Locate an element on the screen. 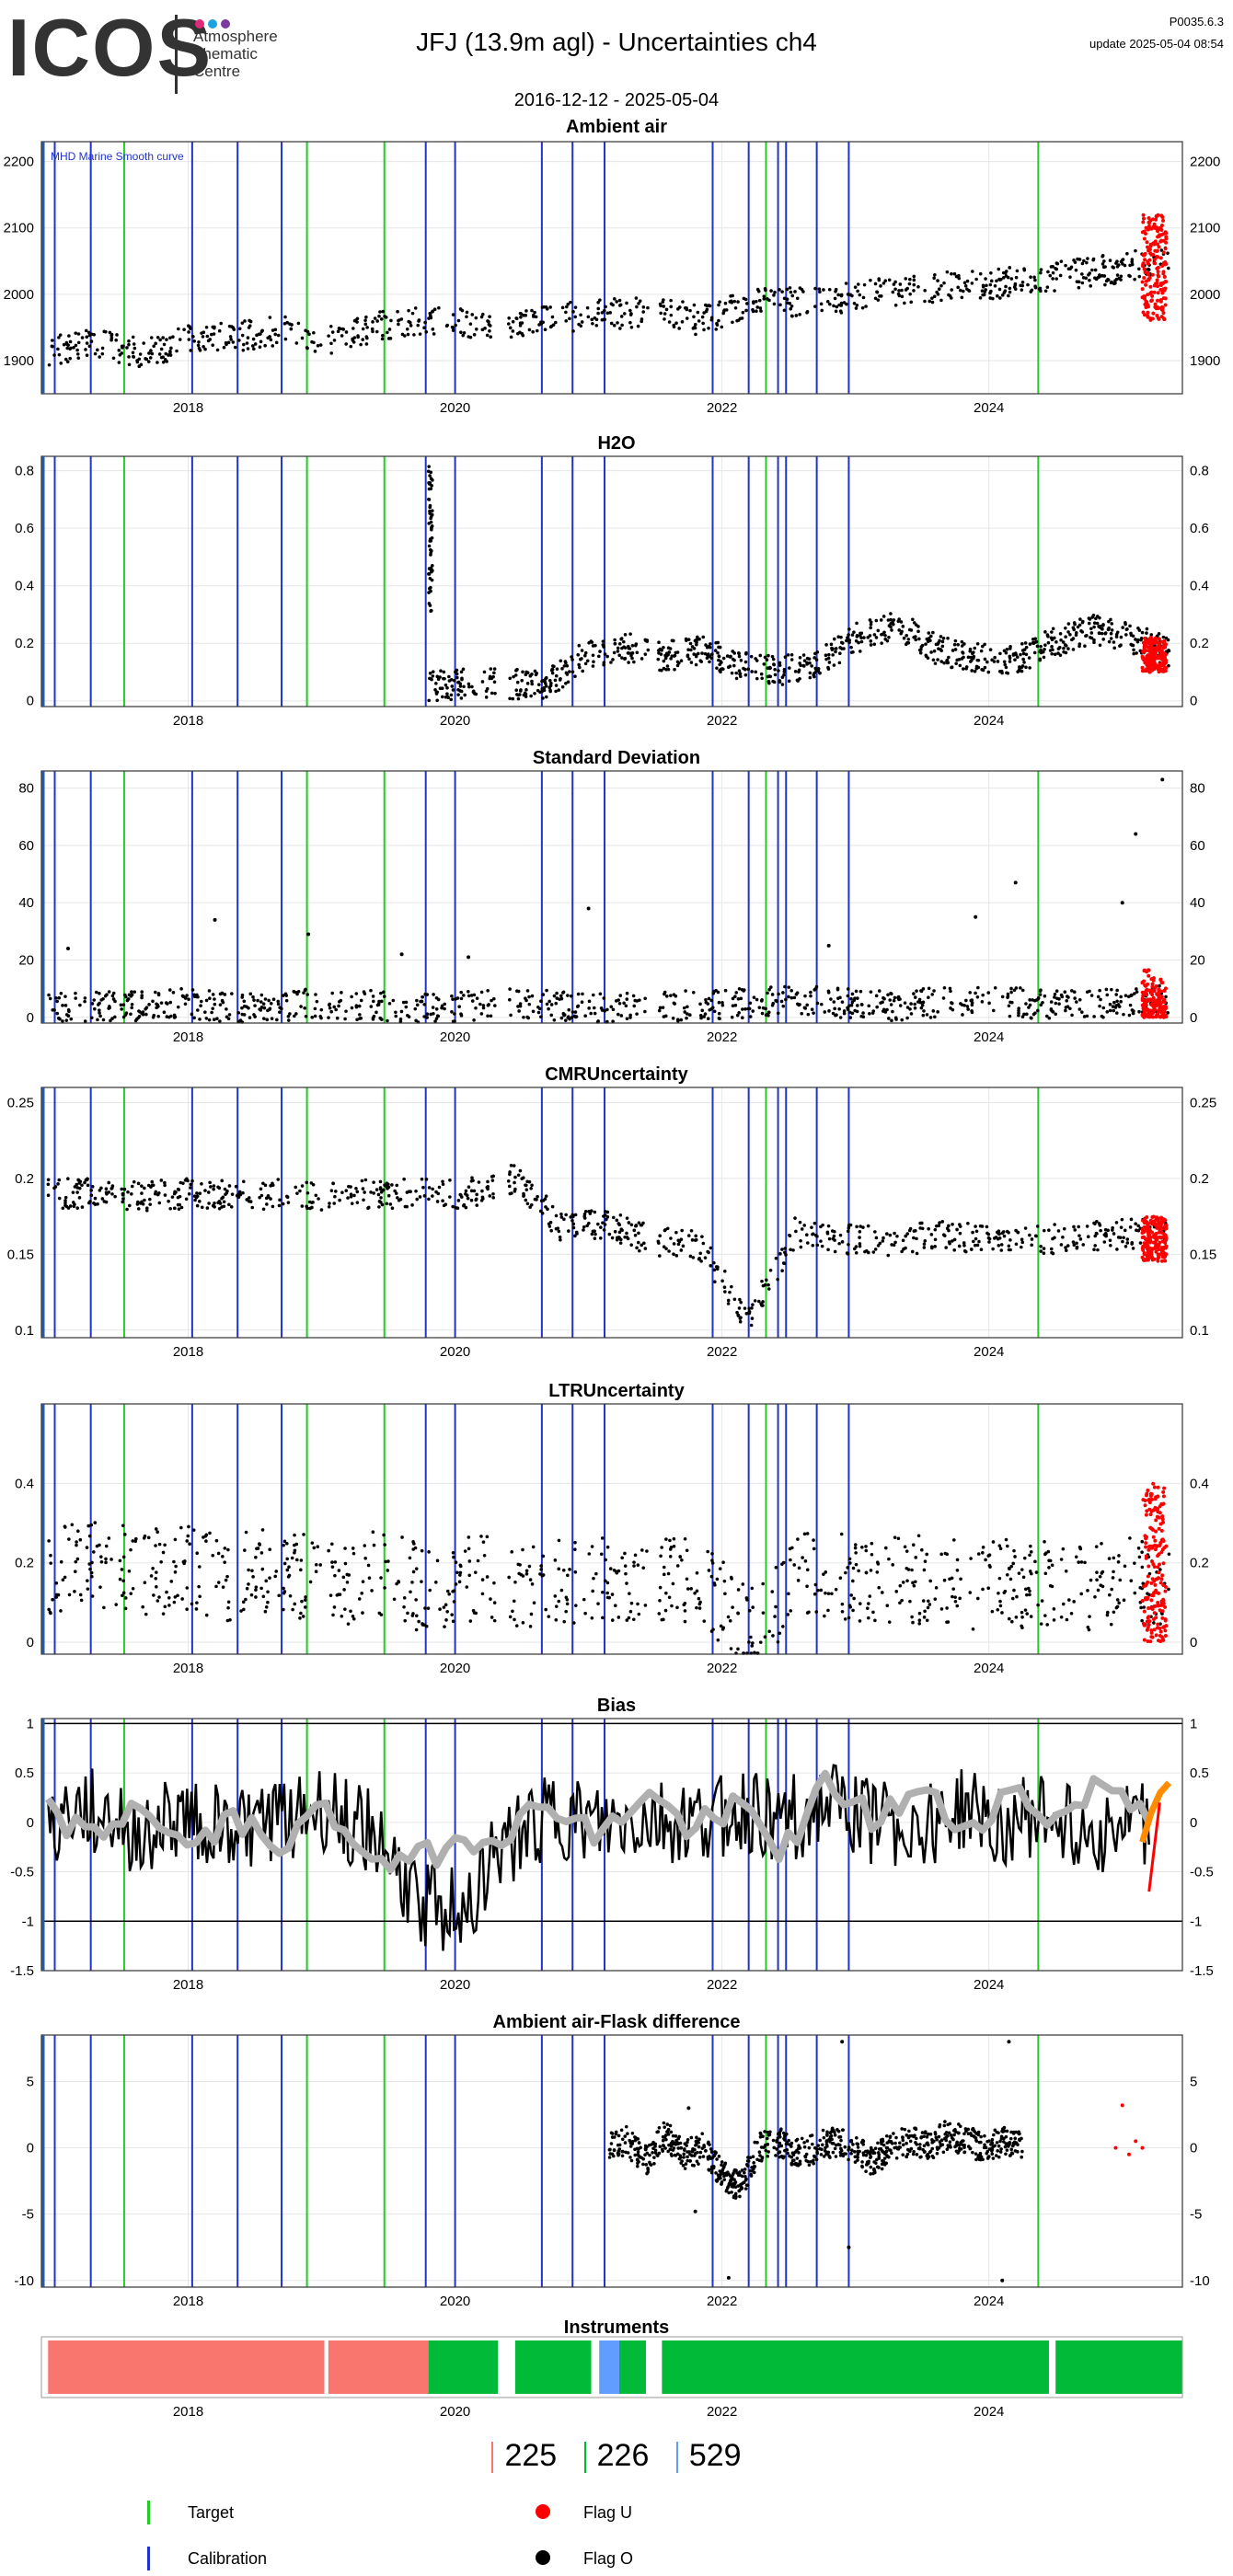  chart-title: Ambient air is located at coordinates (616, 127).